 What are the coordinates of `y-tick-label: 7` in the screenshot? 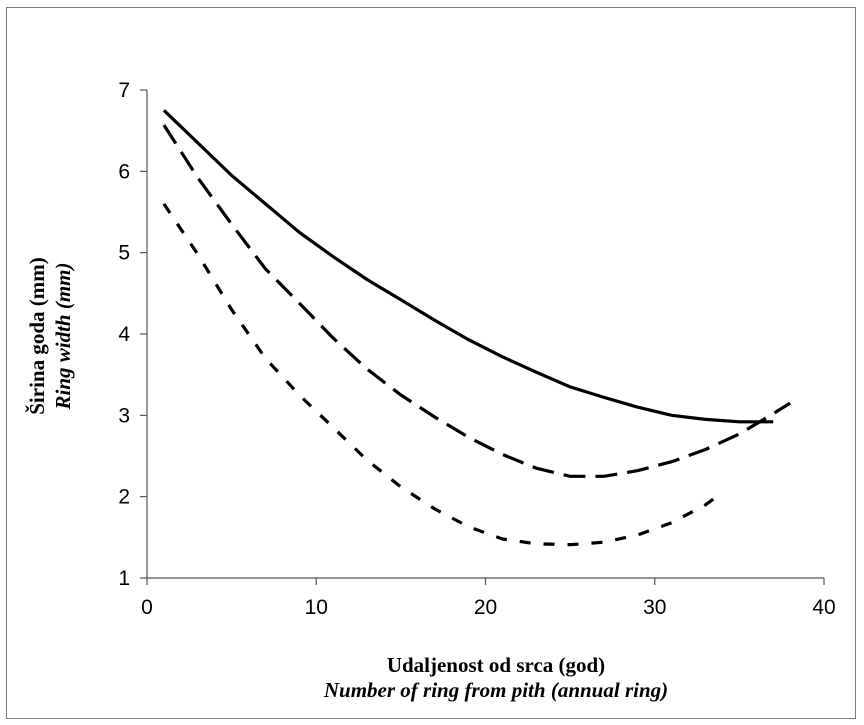 It's located at (124, 90).